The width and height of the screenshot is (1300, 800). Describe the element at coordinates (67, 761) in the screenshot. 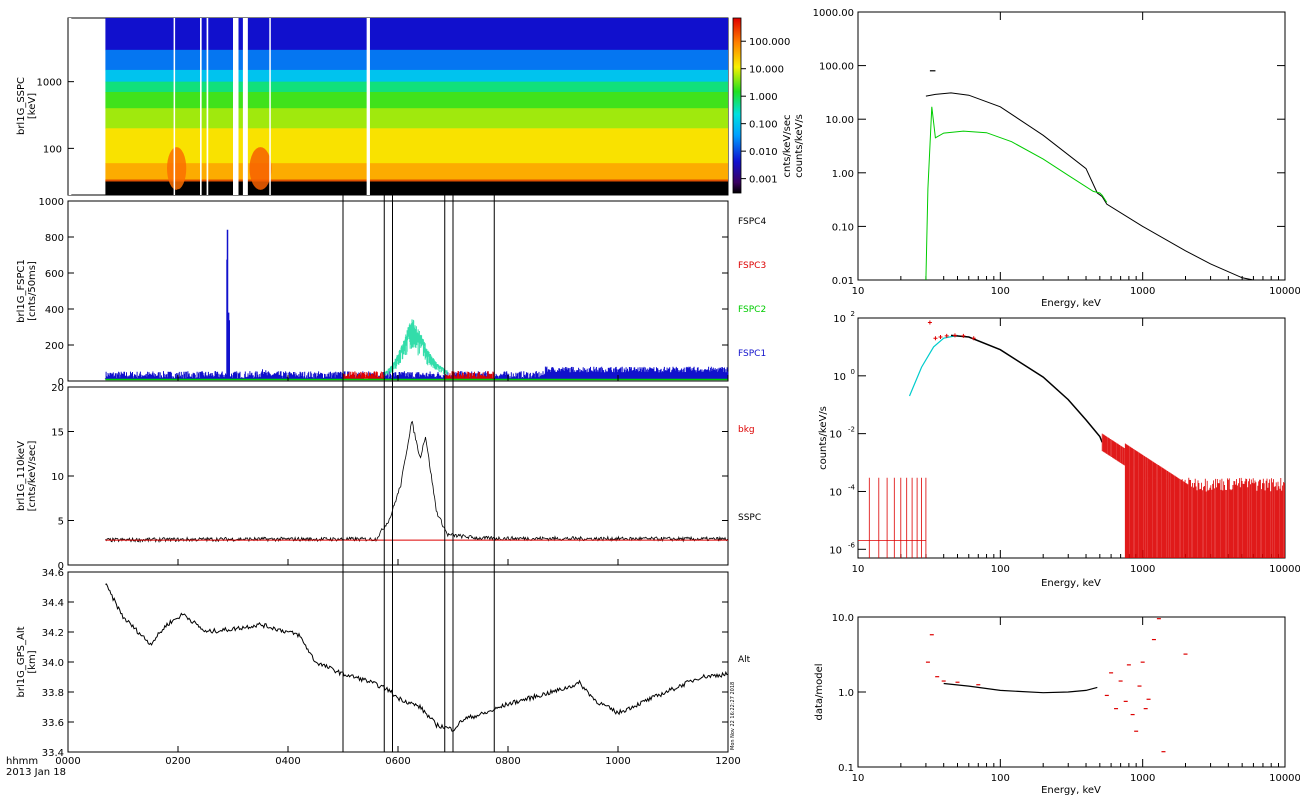

I see `time-tick-label: 0000` at that location.